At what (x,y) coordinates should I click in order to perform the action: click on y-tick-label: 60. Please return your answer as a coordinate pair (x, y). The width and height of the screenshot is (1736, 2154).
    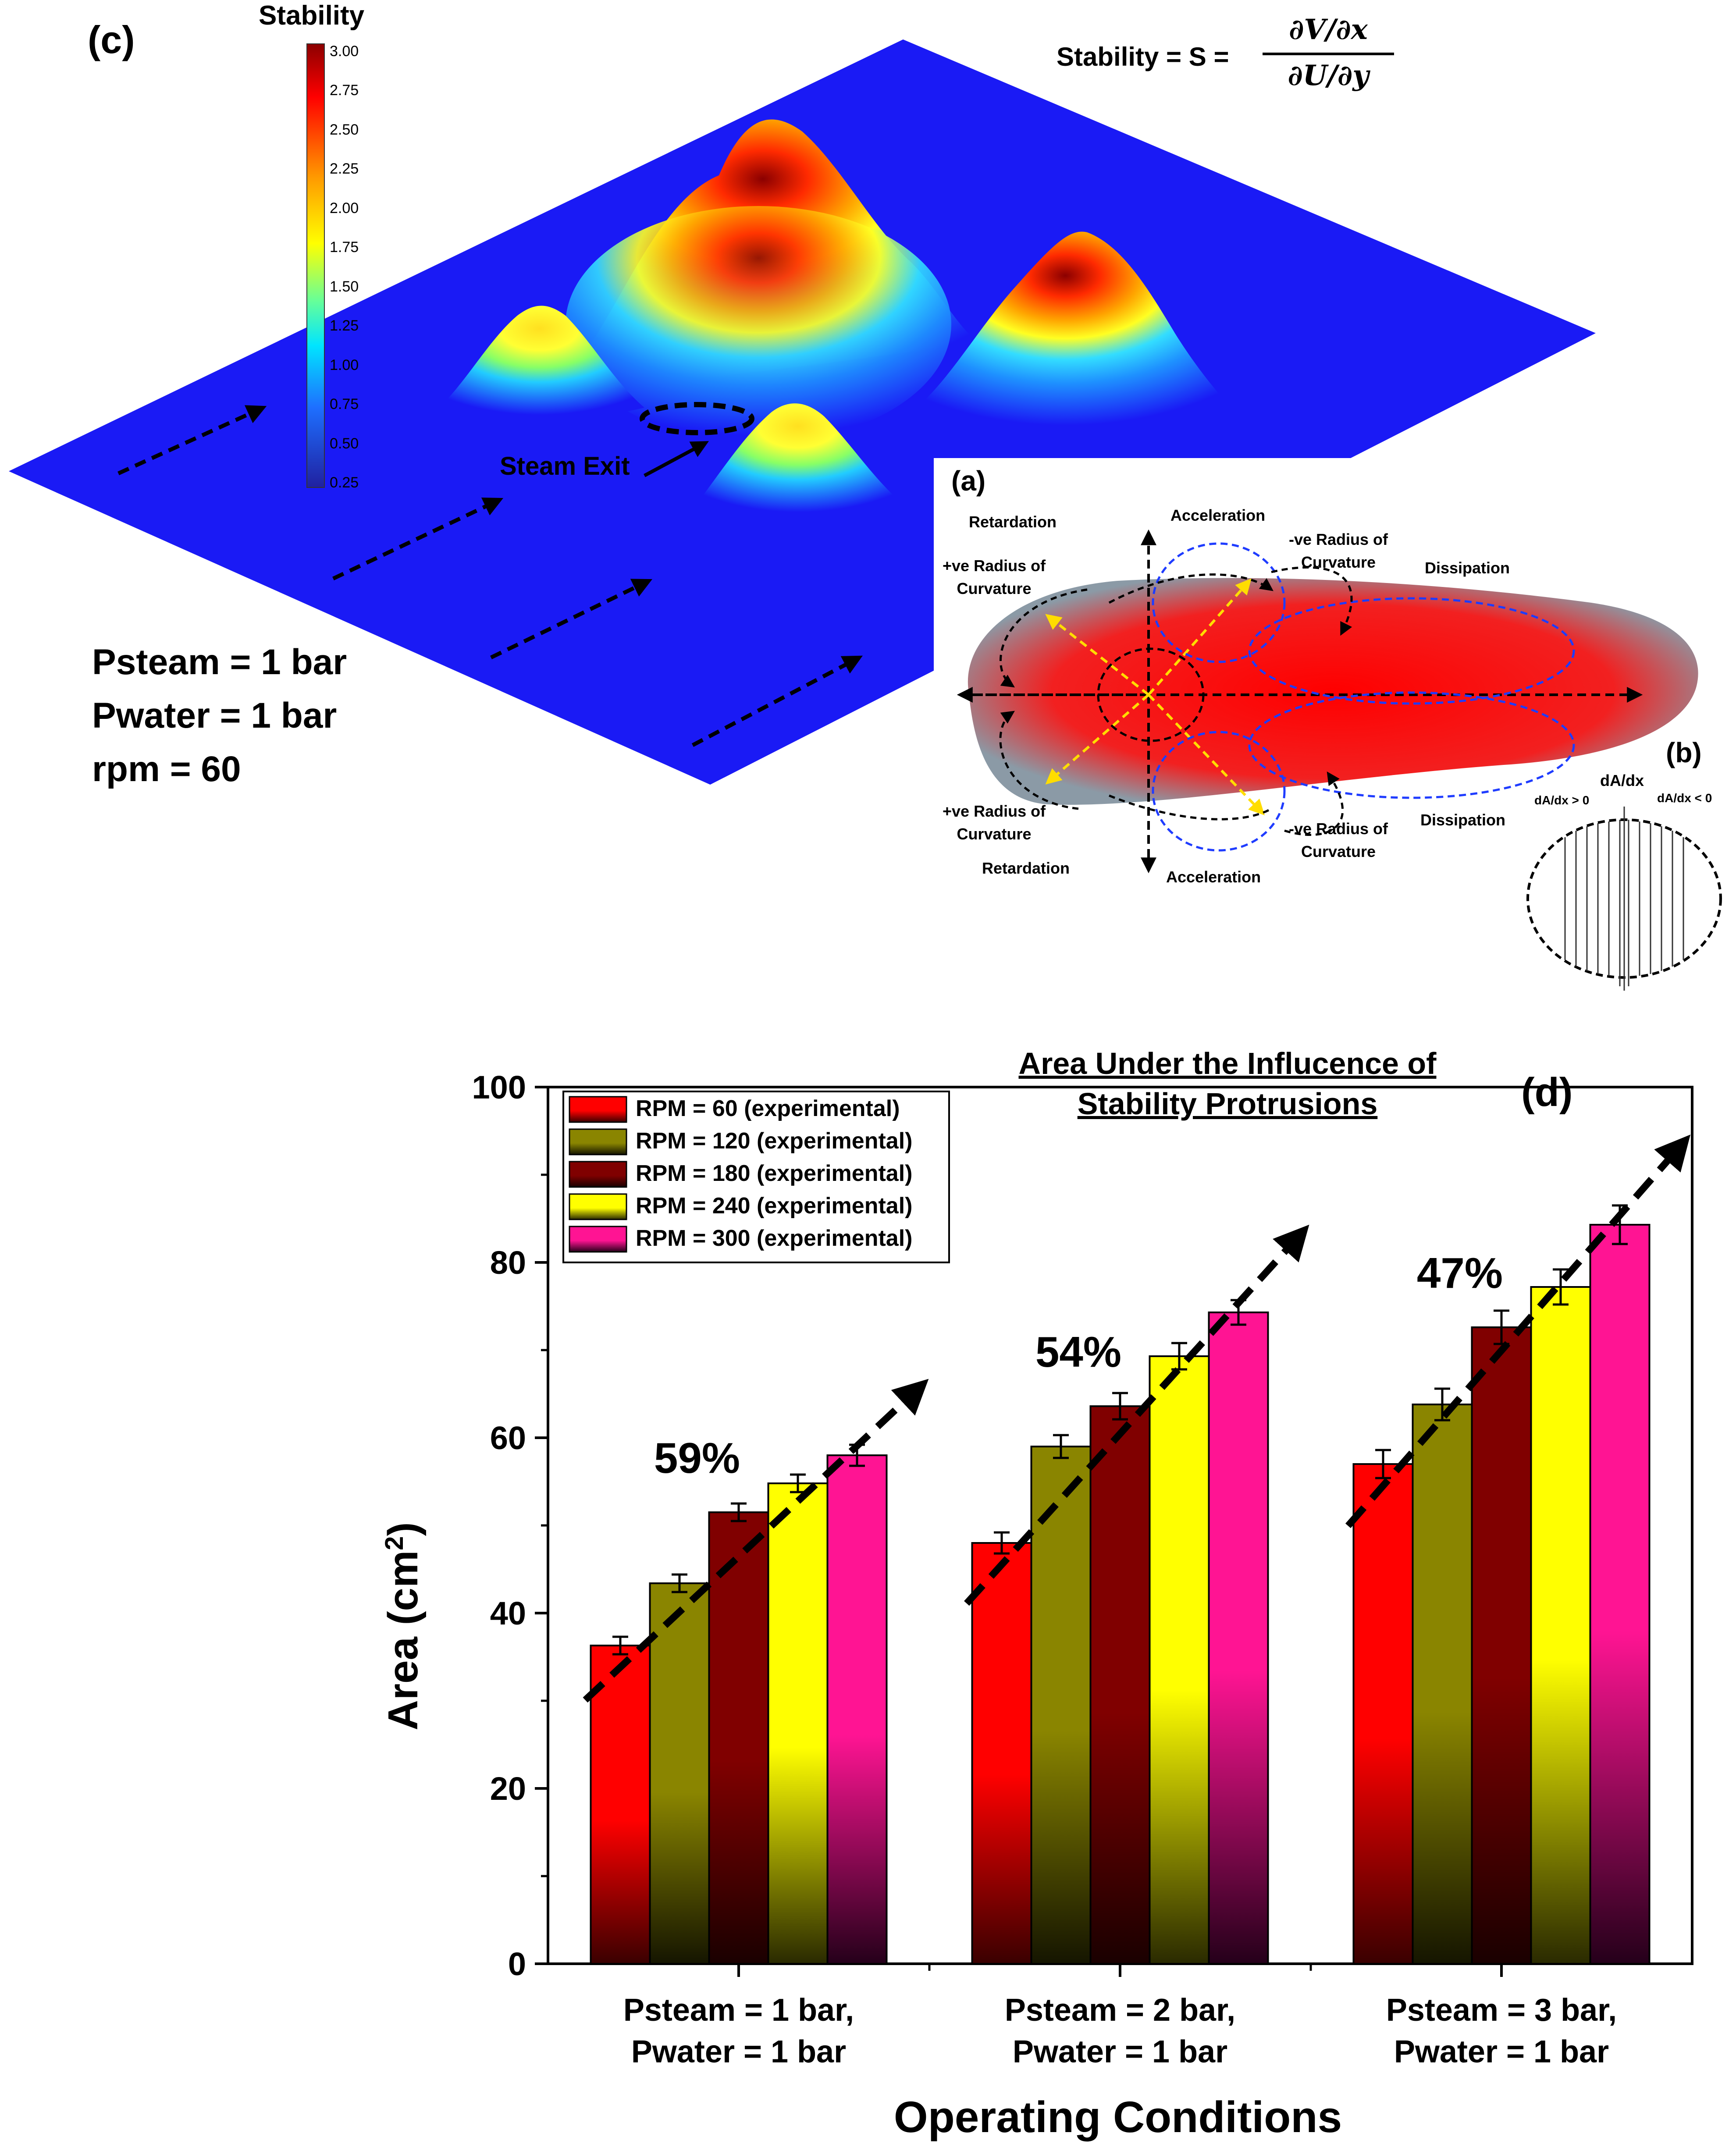
    Looking at the image, I should click on (508, 1438).